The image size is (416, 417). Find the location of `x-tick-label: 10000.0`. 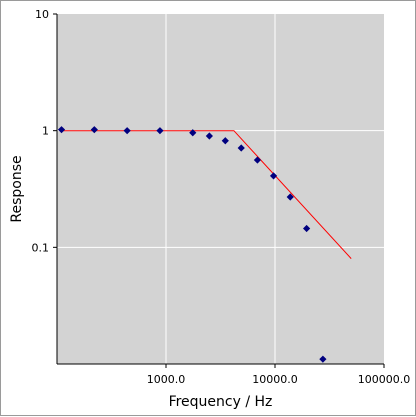

x-tick-label: 10000.0 is located at coordinates (275, 379).